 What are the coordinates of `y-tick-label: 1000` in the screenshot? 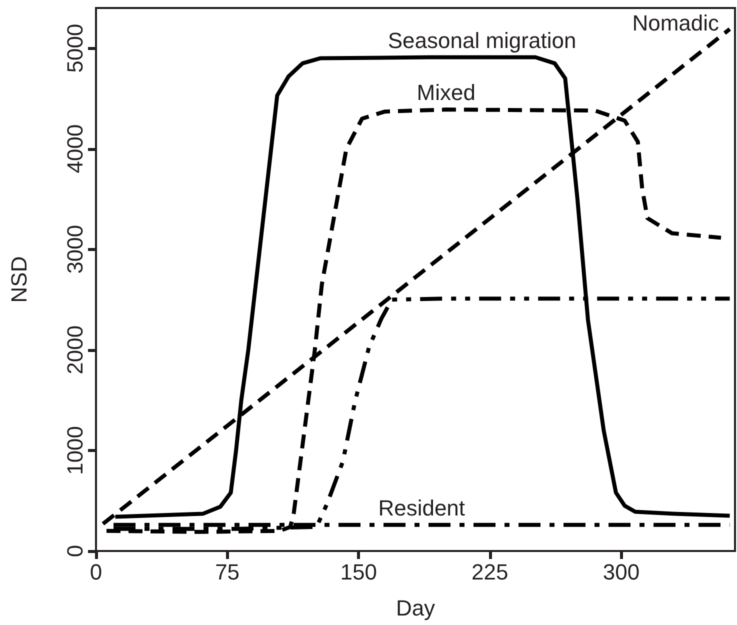 It's located at (75, 450).